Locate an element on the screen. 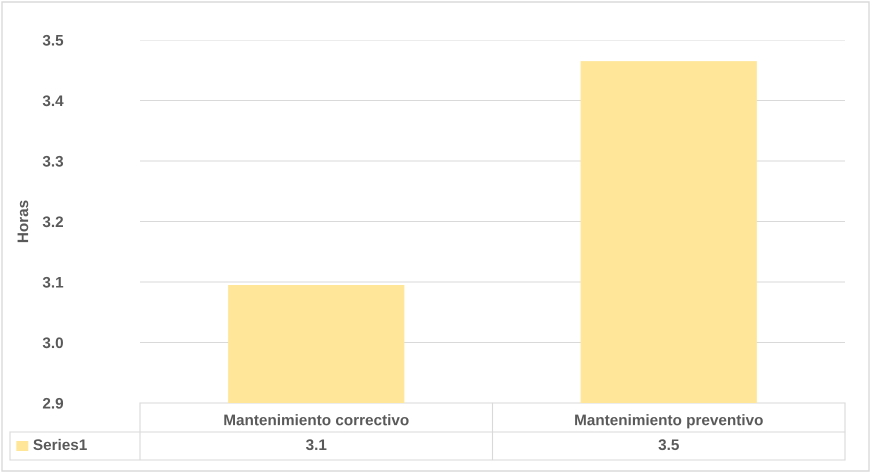  legend-label: Series1 is located at coordinates (60, 444).